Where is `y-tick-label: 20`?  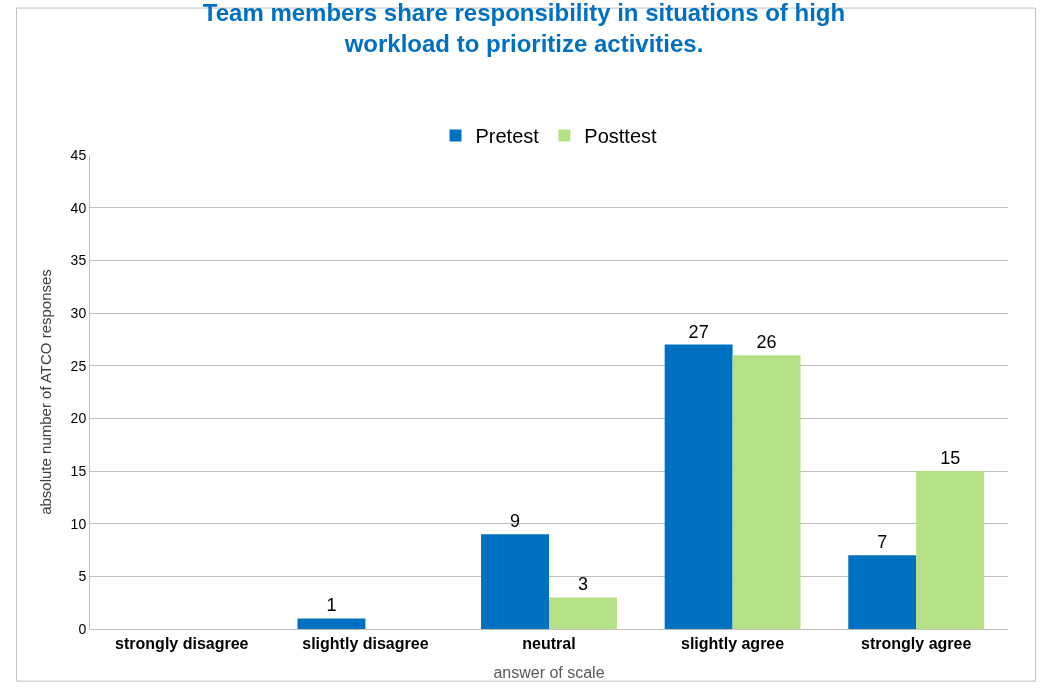 y-tick-label: 20 is located at coordinates (78, 418).